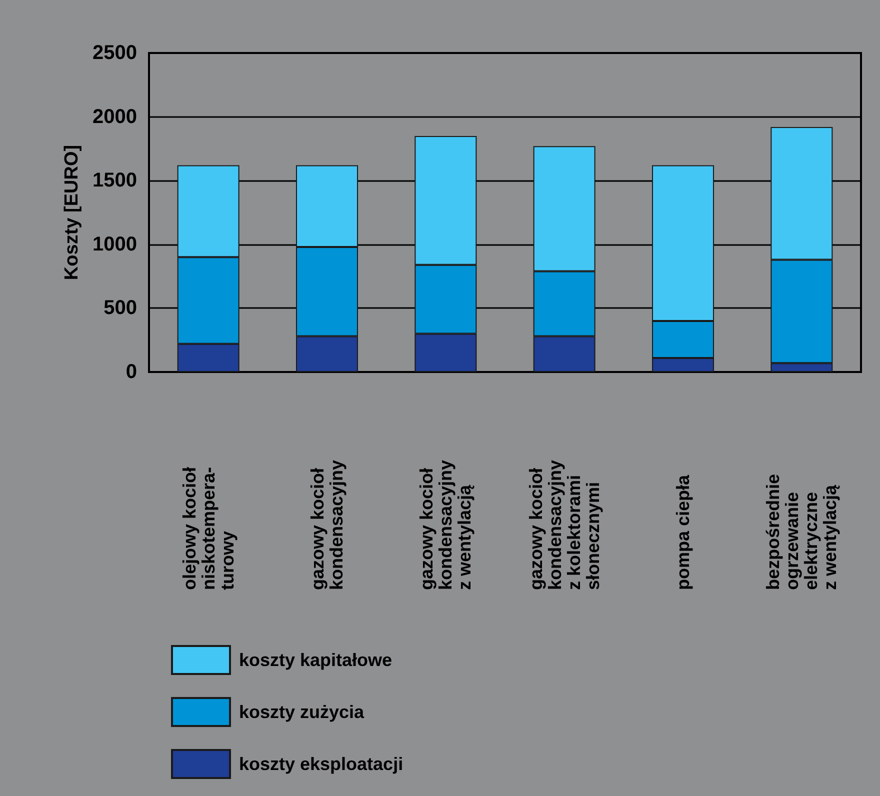 This screenshot has width=880, height=796. I want to click on x-tick-label: gazowy kocioł kondensacyjny z kolektorami słonecznymi, so click(564, 525).